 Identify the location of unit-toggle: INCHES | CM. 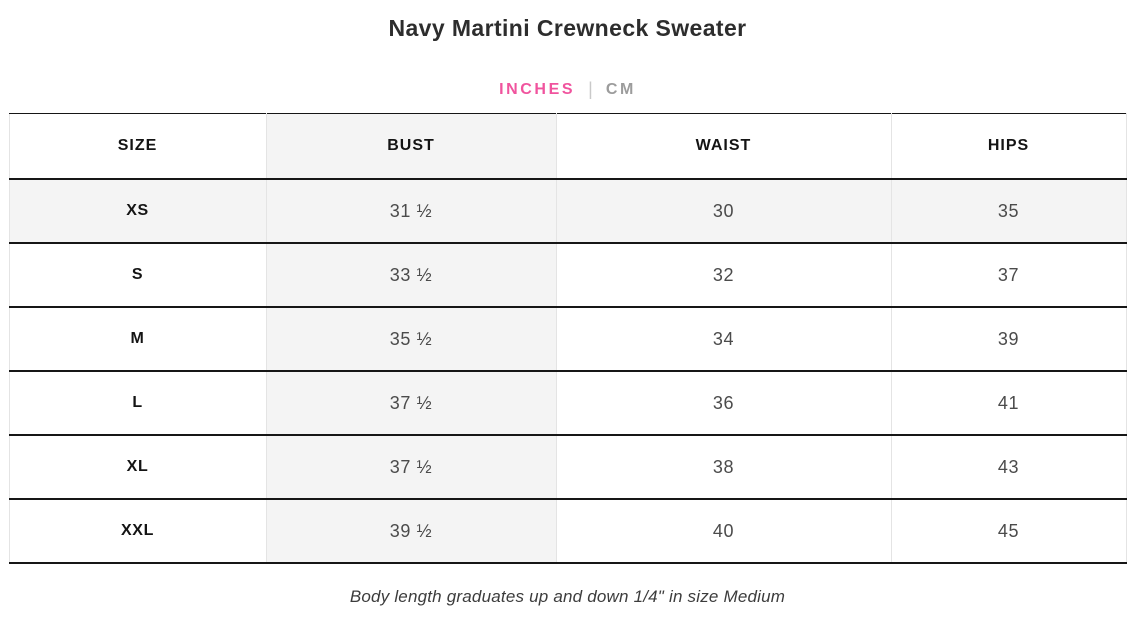
(567, 89).